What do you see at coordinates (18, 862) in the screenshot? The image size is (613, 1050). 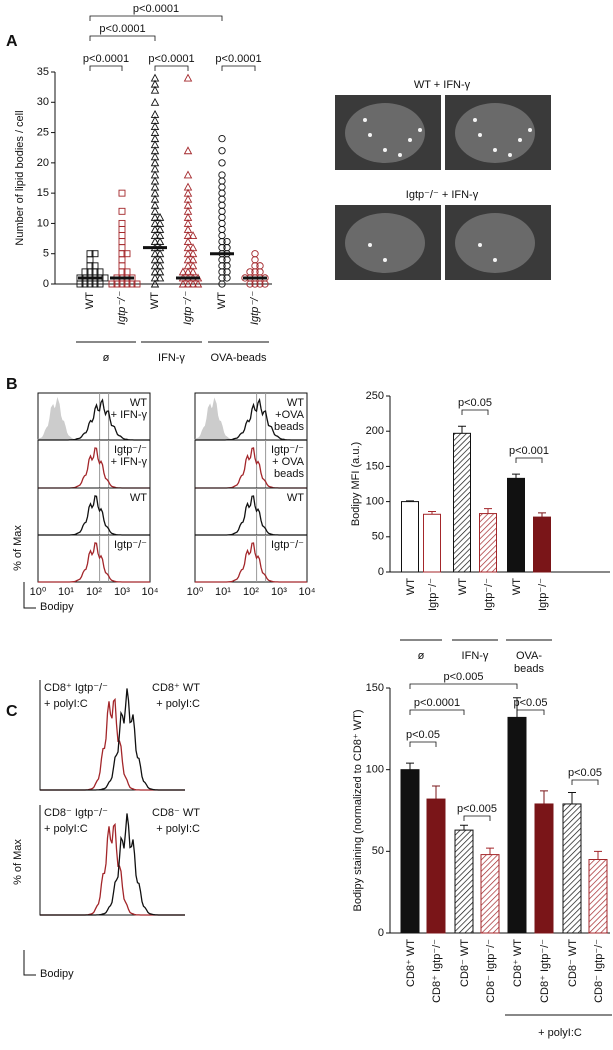 I see `y-axis-label: % of Max` at bounding box center [18, 862].